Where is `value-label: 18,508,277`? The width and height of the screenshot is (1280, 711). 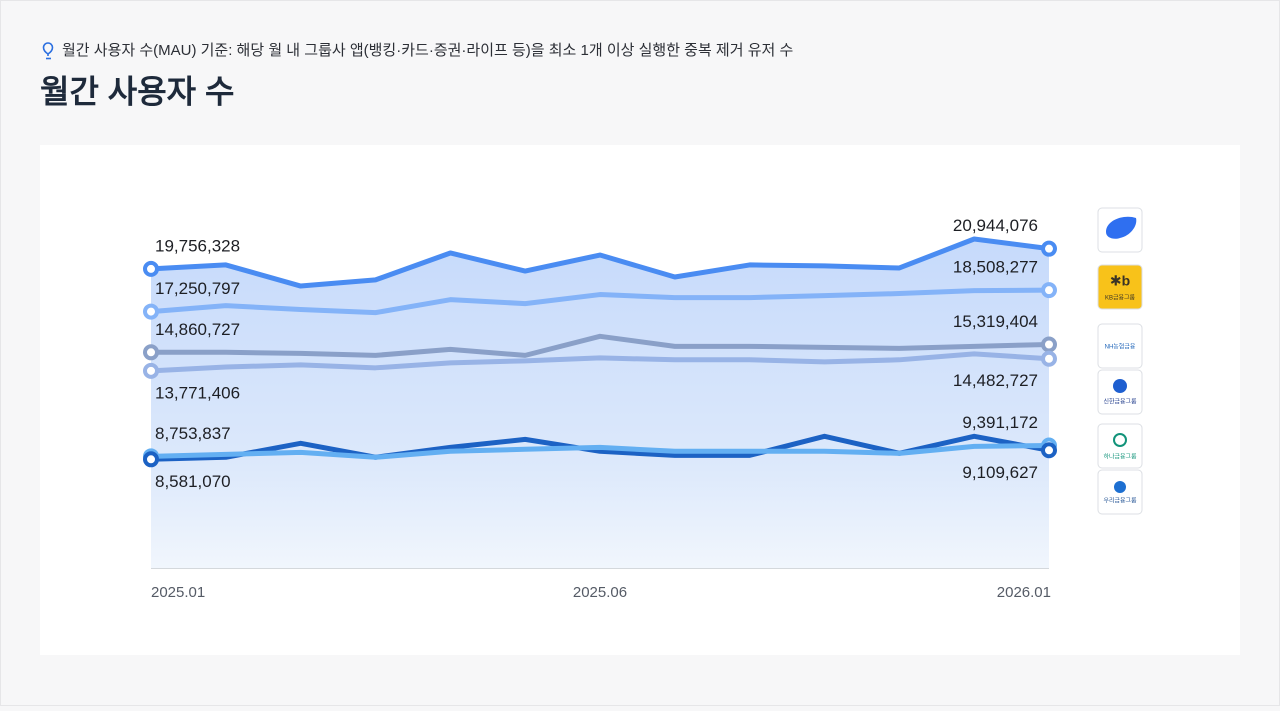 value-label: 18,508,277 is located at coordinates (995, 267).